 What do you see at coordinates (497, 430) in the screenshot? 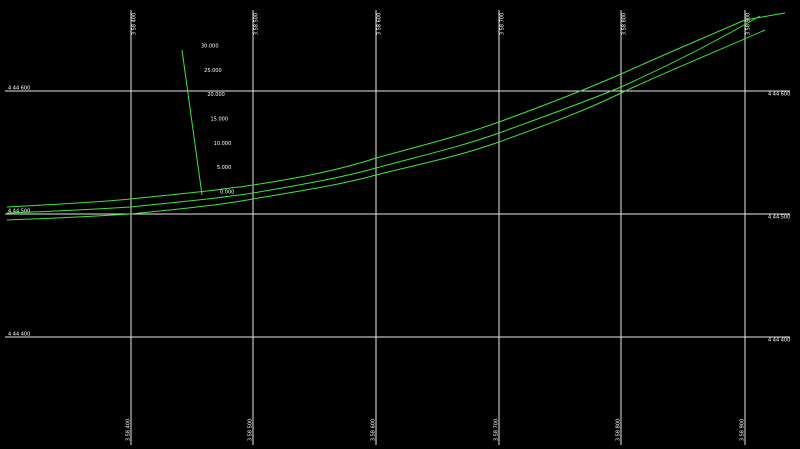
I see `bottom-coordinate-label: 3 58 700` at bounding box center [497, 430].